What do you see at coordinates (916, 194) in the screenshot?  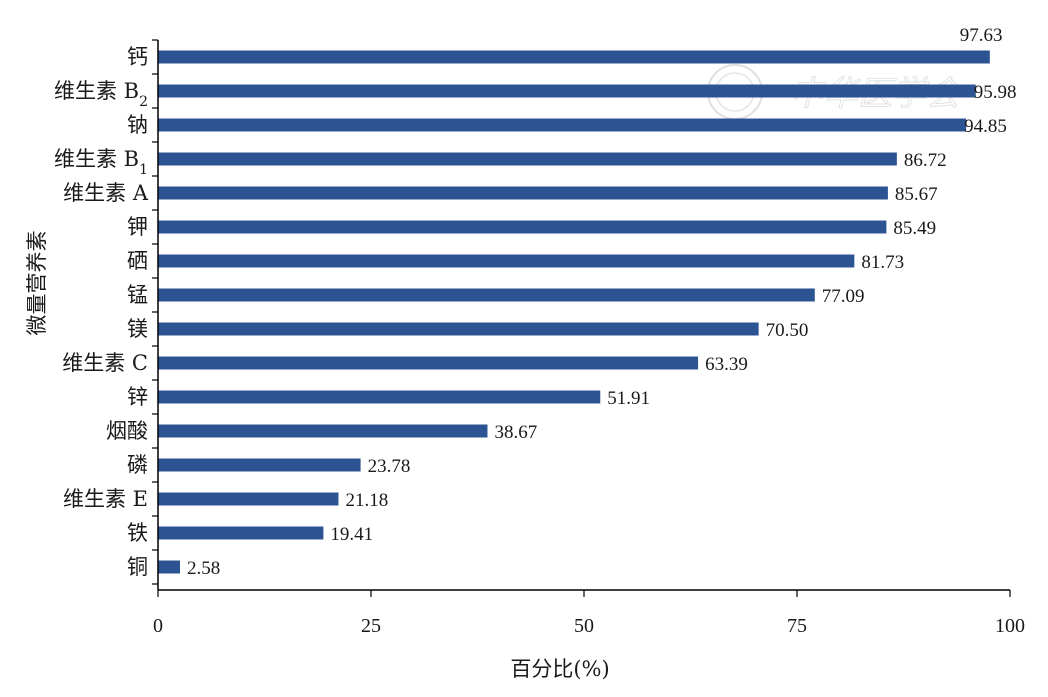 I see `value-label: 85.67` at bounding box center [916, 194].